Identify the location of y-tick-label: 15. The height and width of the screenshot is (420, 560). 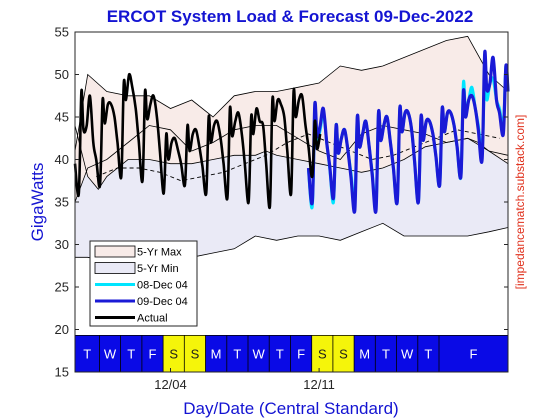
(62, 372).